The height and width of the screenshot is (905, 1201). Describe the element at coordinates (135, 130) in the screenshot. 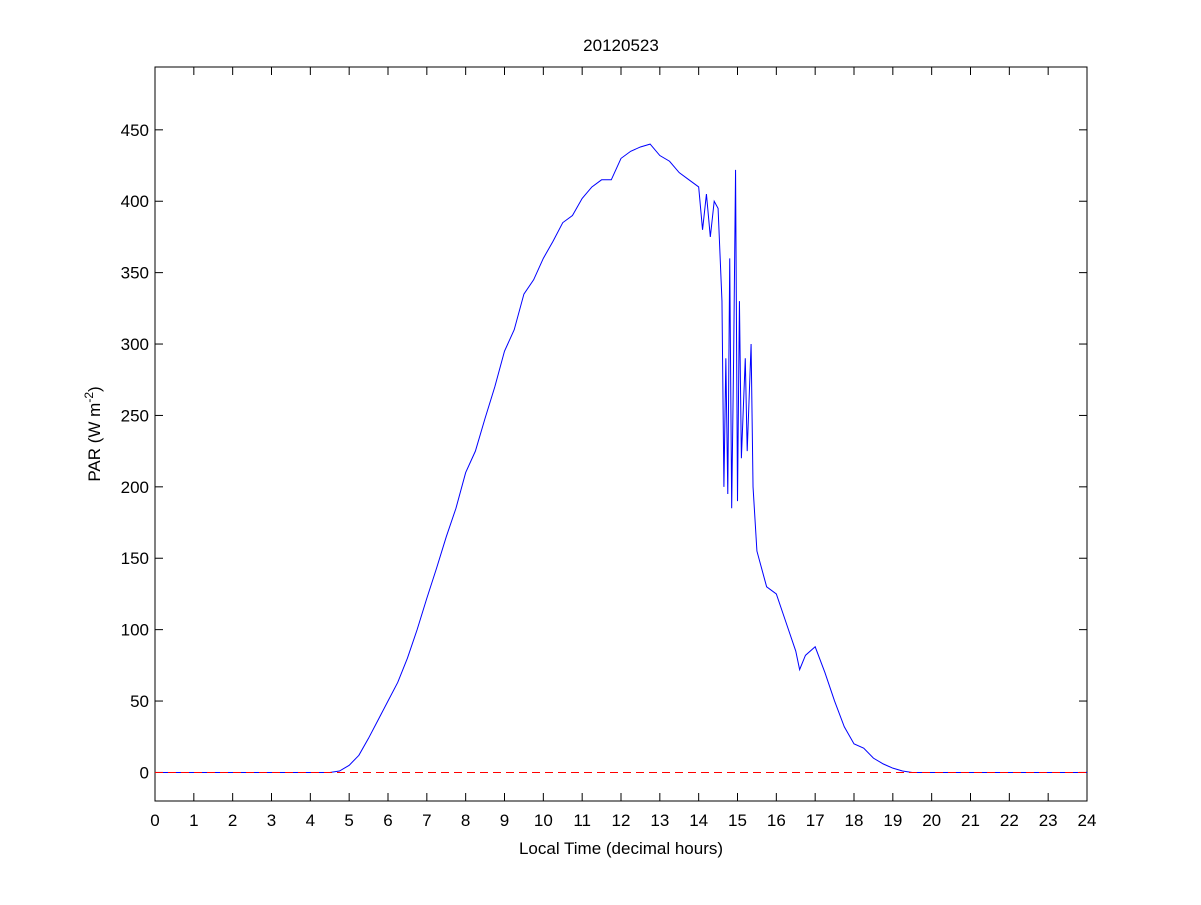

I see `y-tick-label: 450` at that location.